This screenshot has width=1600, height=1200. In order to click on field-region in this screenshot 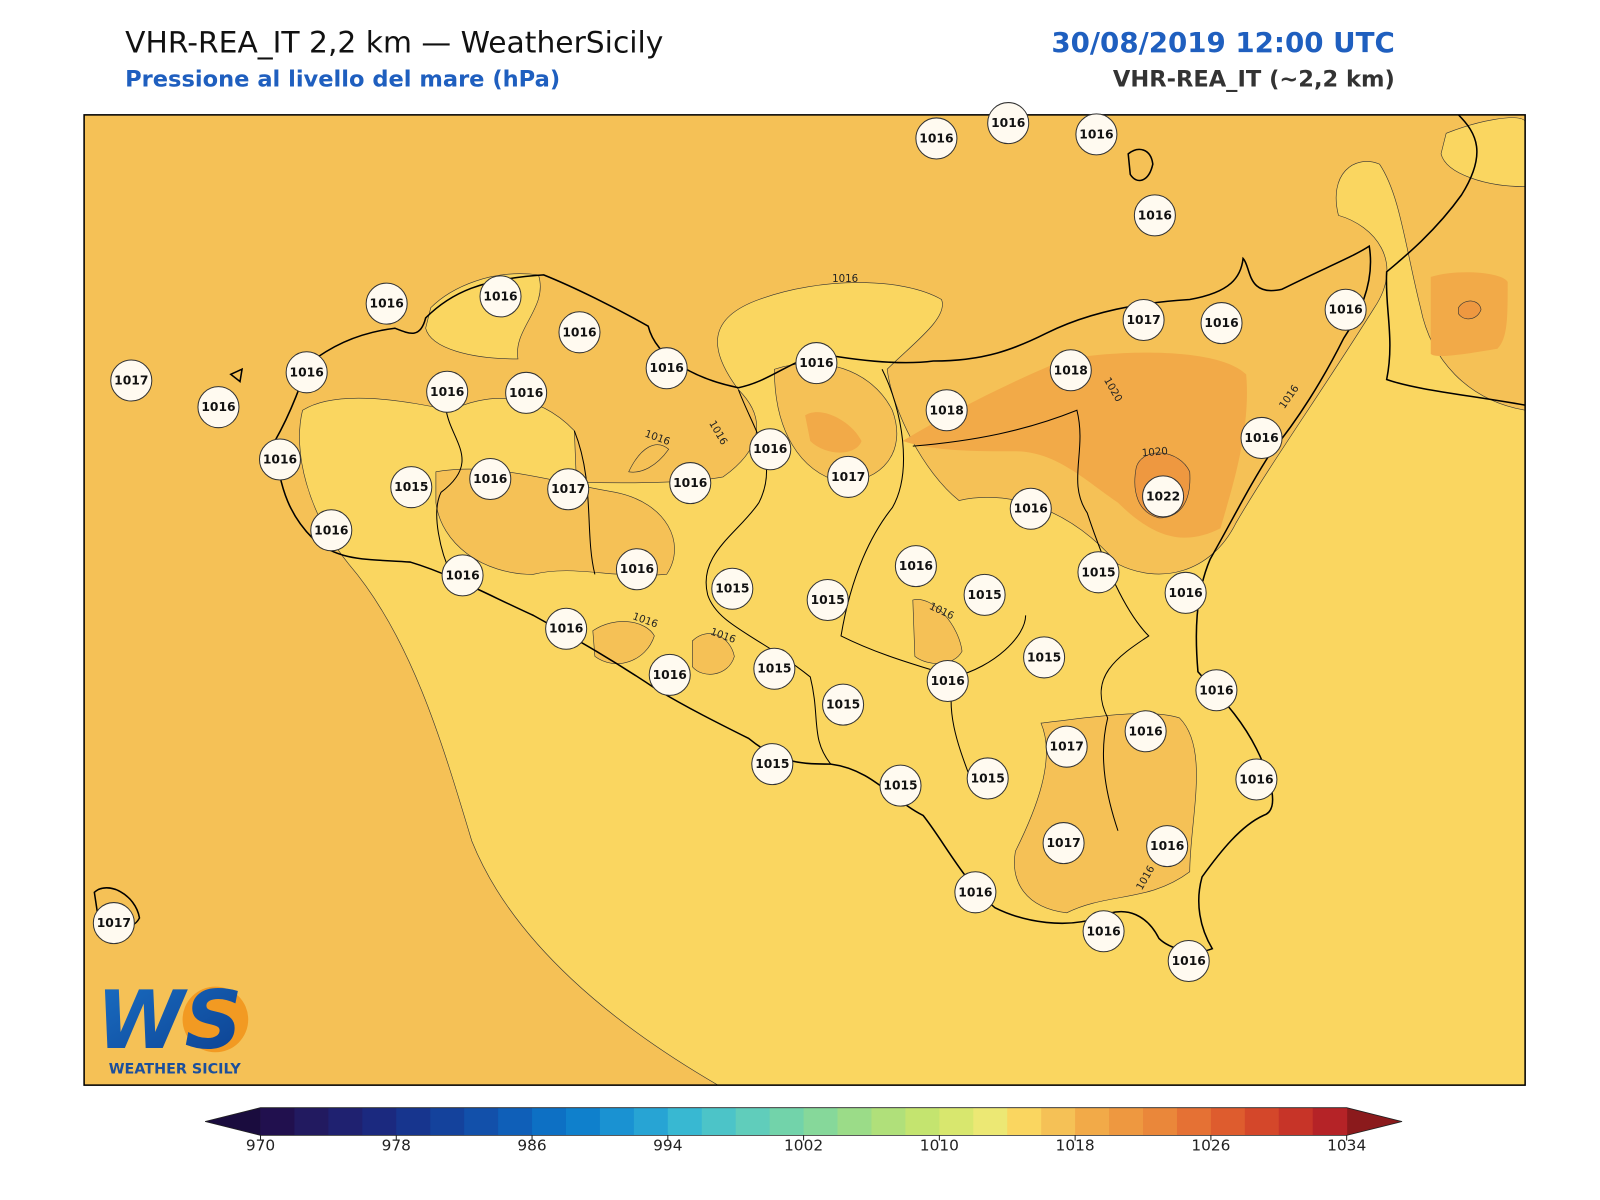, I will do `click(1156, 405)`.